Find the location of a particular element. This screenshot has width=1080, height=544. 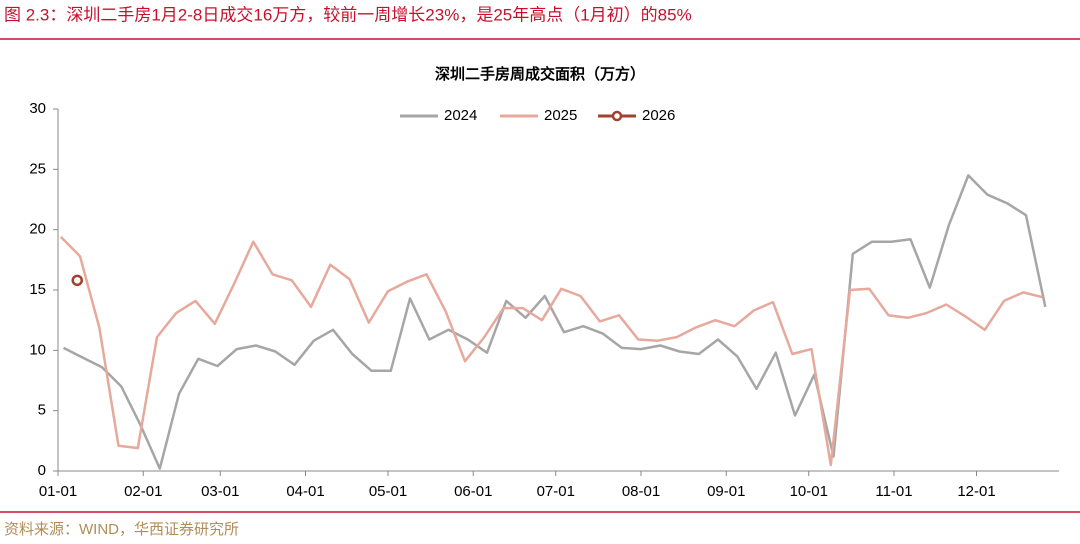

y-tick-label: 25 is located at coordinates (37, 168).